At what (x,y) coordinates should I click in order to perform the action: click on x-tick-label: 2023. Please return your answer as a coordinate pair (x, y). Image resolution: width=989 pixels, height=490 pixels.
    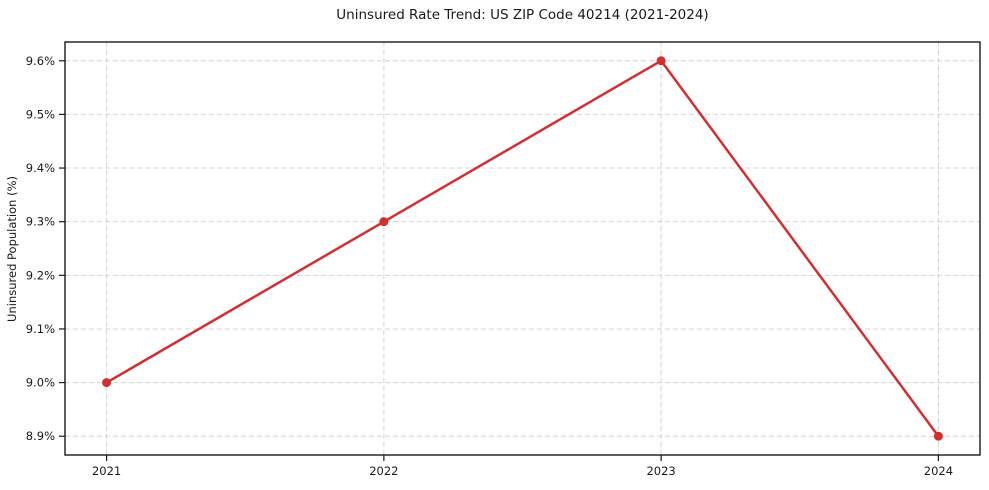
    Looking at the image, I should click on (660, 471).